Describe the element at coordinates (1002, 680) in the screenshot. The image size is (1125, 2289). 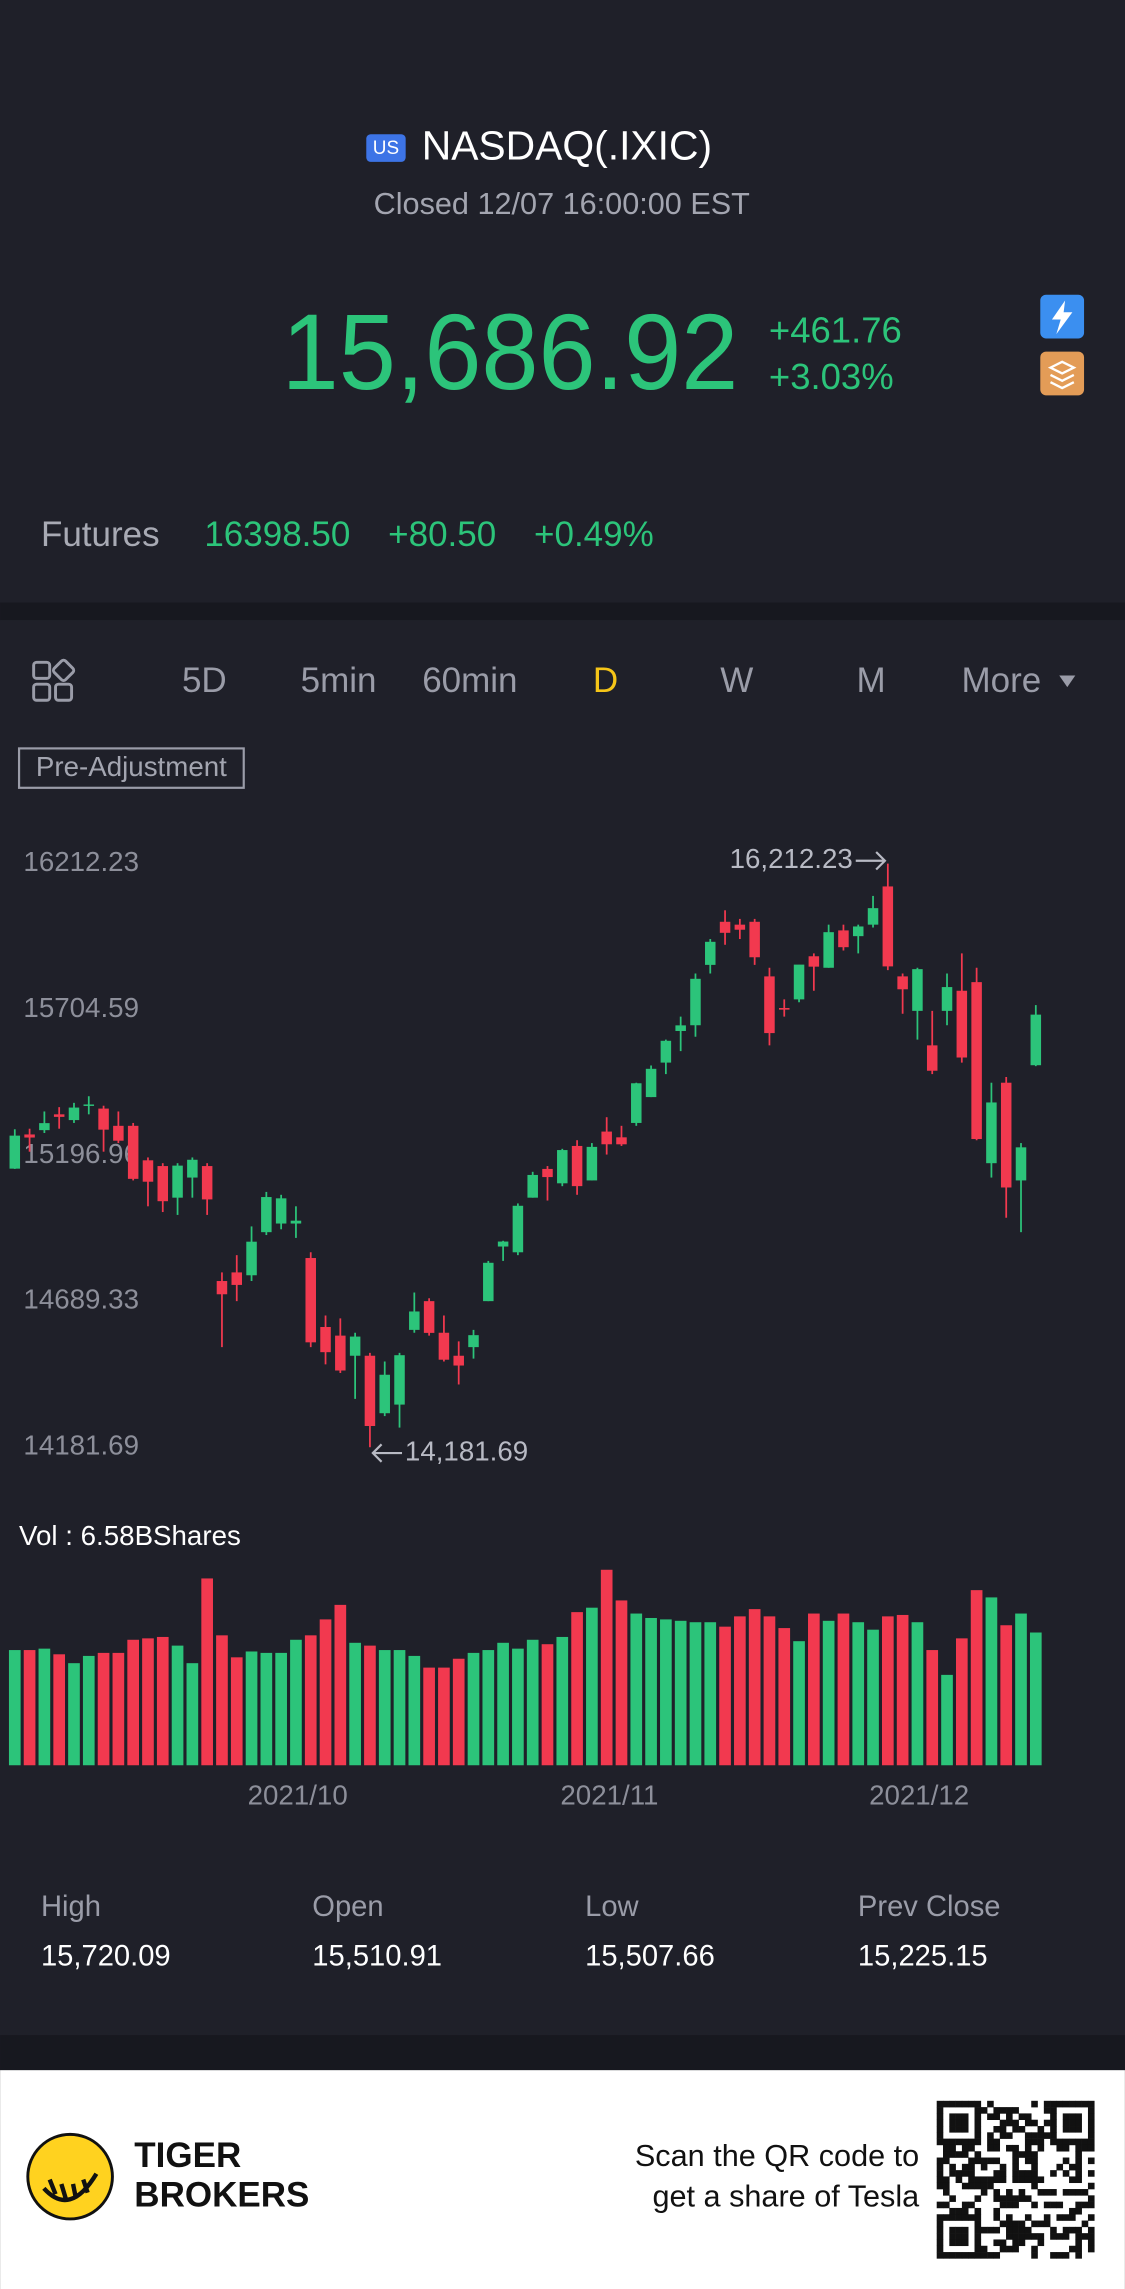
I see `tab: More` at that location.